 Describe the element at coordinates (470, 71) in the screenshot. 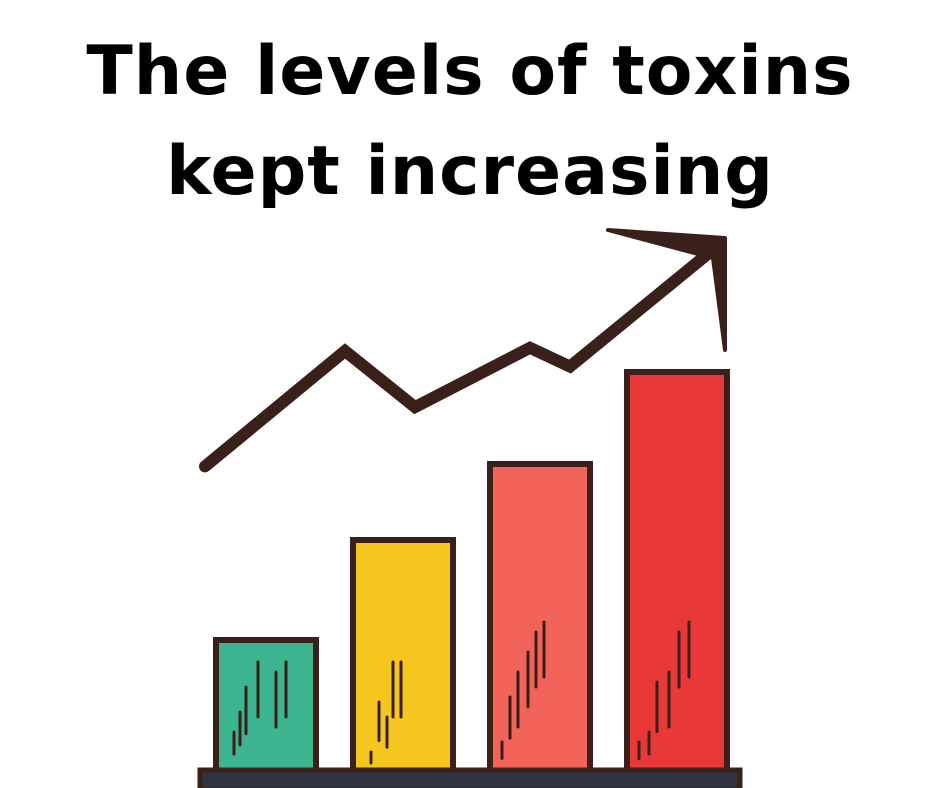

I see `title-line-1: The levels of toxins` at that location.